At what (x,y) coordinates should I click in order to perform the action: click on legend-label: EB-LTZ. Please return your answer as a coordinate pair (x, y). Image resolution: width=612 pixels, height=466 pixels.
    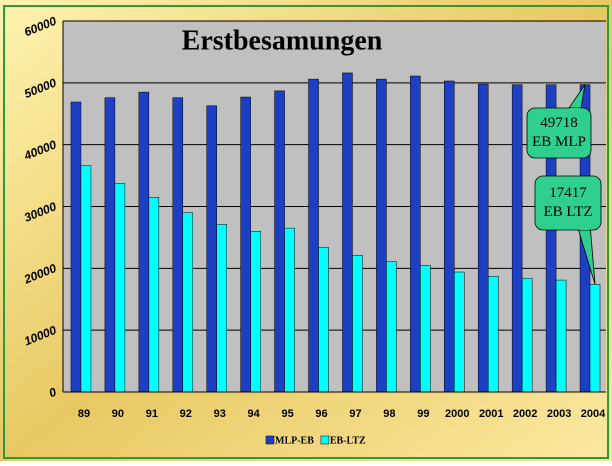
    Looking at the image, I should click on (348, 440).